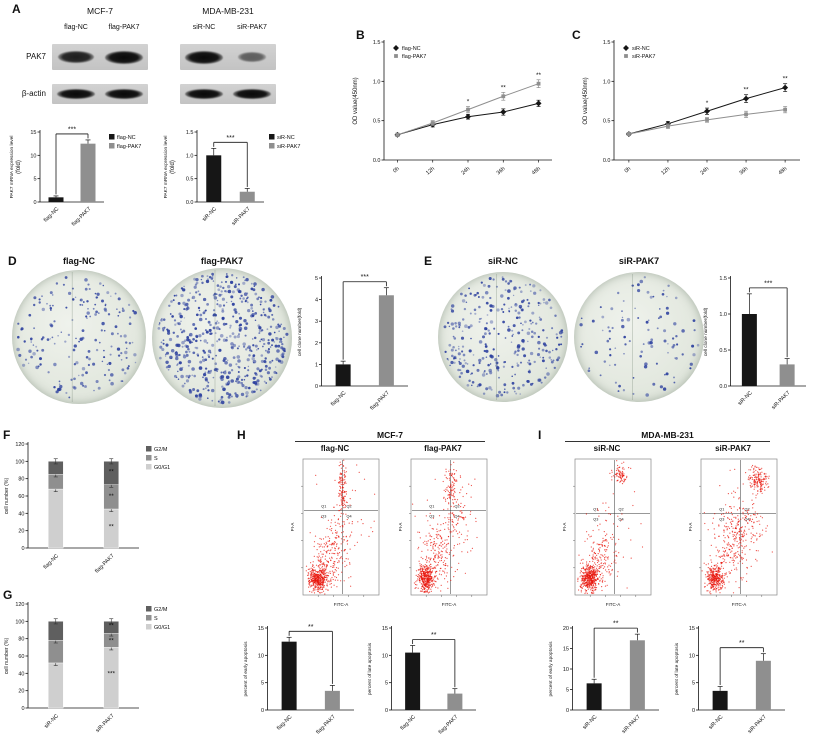 This screenshot has height=742, width=817. What do you see at coordinates (431, 507) in the screenshot?
I see `svg-text: Q1` at bounding box center [431, 507].